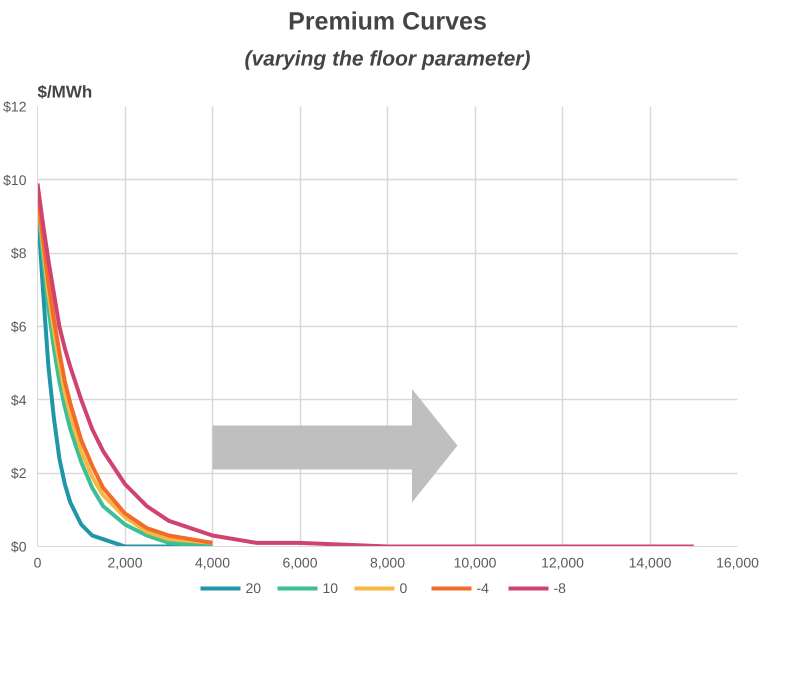 The image size is (810, 673). Describe the element at coordinates (387, 22) in the screenshot. I see `chart-title: Premium Curves` at that location.